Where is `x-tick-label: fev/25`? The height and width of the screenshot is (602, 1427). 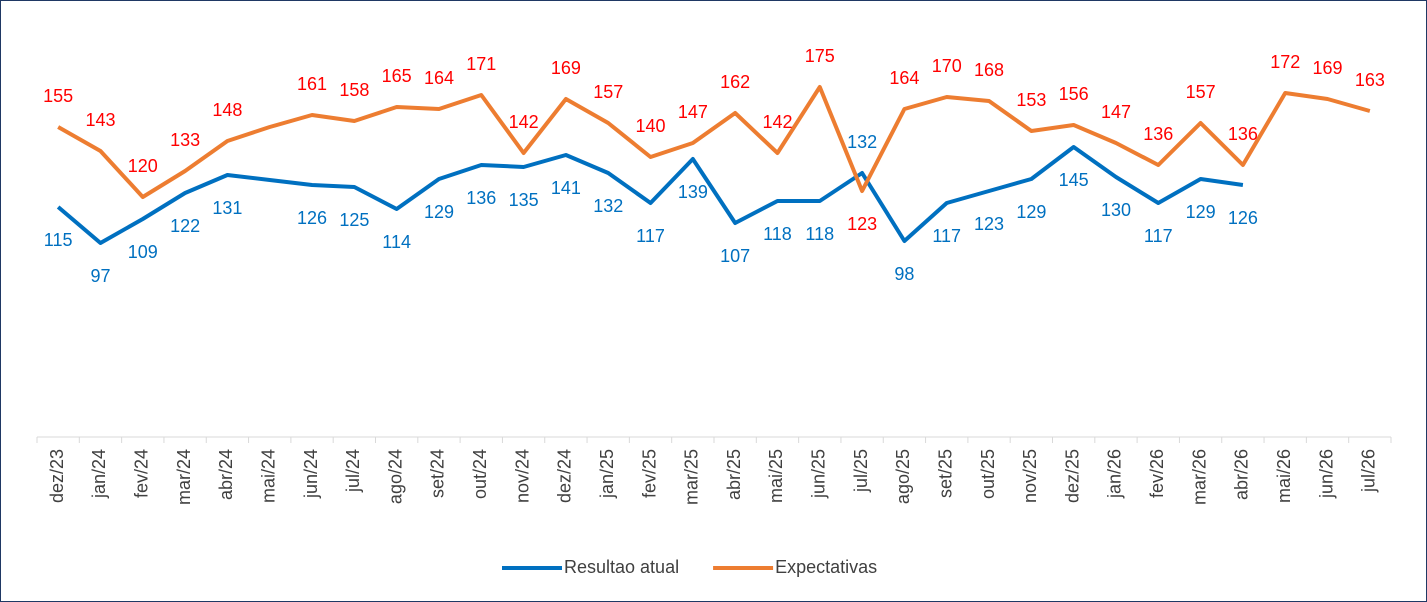
x-tick-label: fev/25 is located at coordinates (649, 473).